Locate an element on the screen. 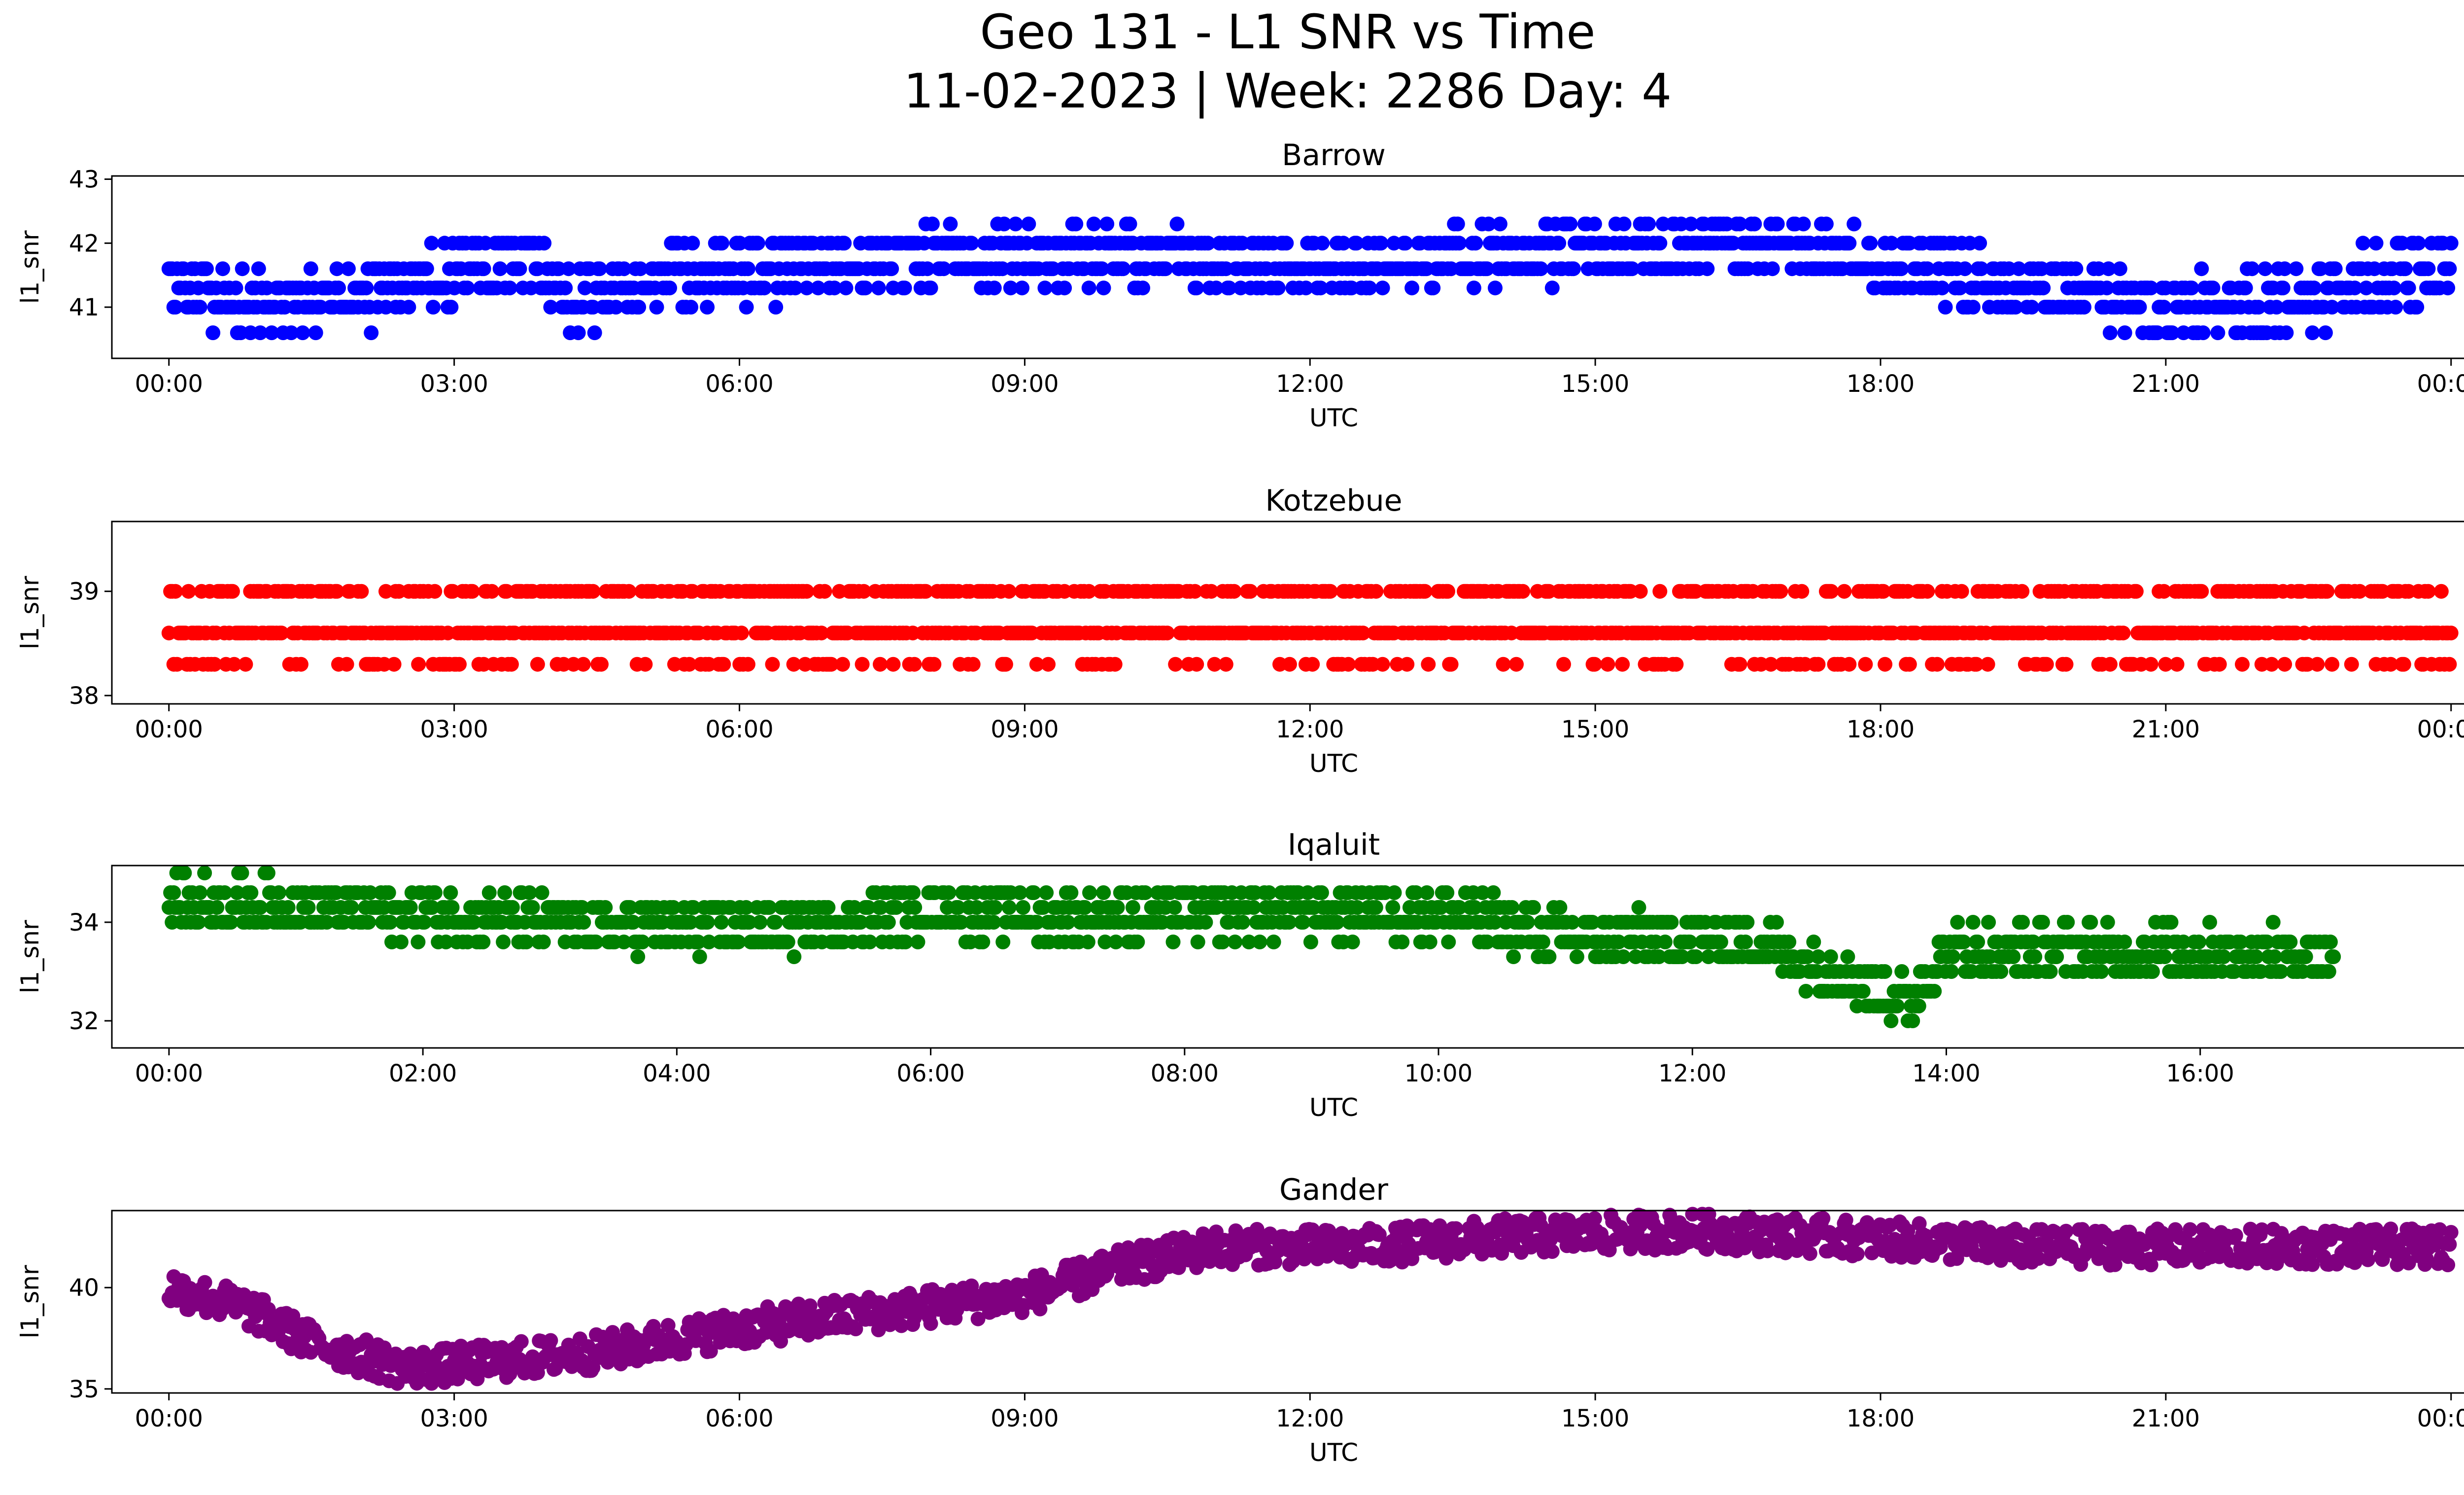  x-tick-label: 14:00 is located at coordinates (1946, 1073).